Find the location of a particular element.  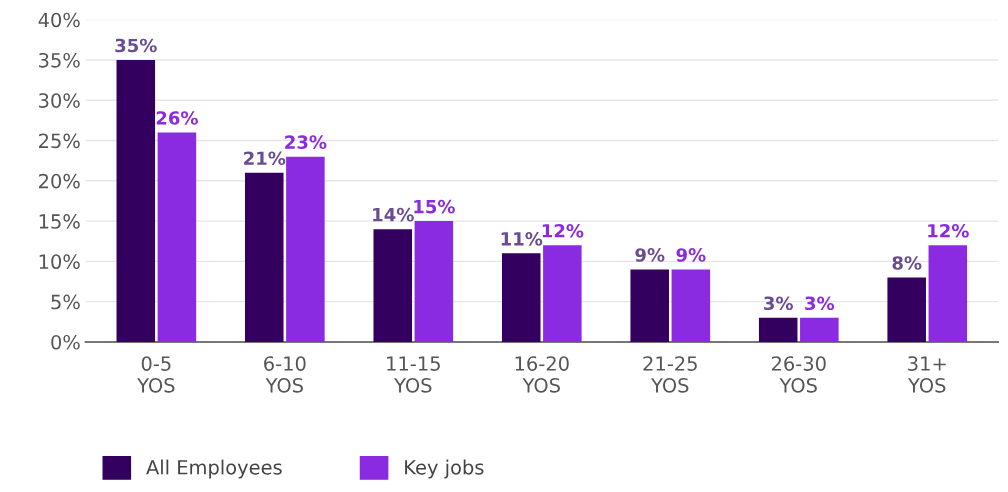

data-label: 35% is located at coordinates (136, 45).